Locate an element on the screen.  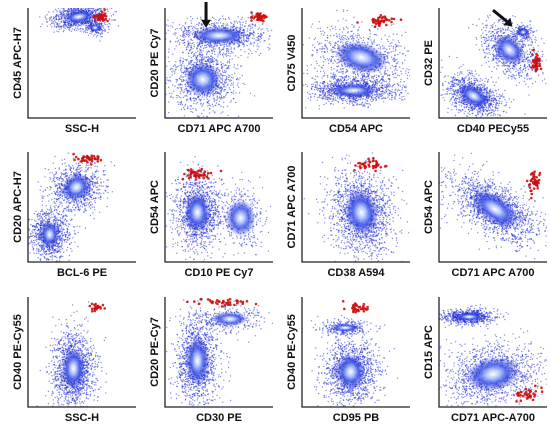
cell-population is located at coordinates (355, 88).